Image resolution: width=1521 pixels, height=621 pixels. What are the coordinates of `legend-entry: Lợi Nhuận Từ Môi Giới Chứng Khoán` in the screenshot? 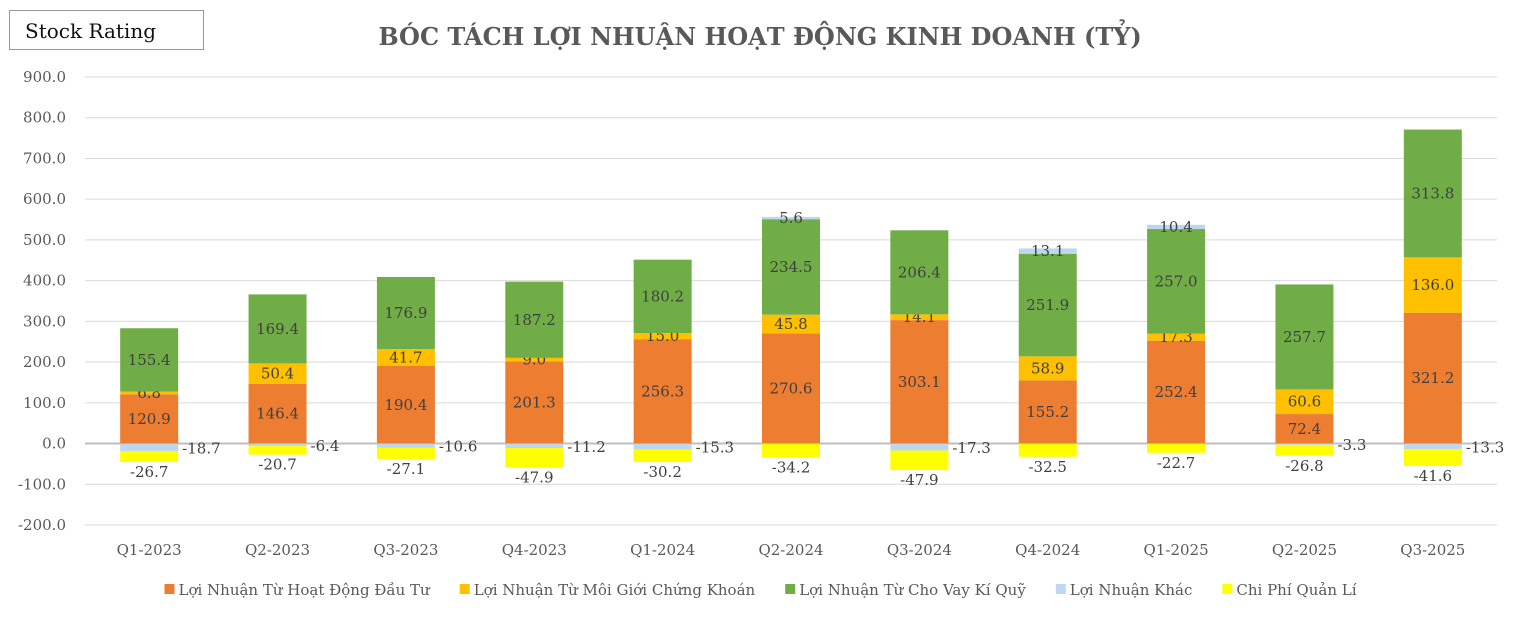 It's located at (615, 590).